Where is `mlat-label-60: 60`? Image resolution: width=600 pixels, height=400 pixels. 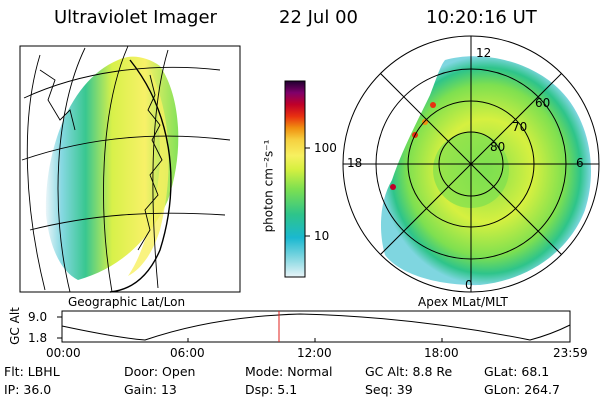 mlat-label-60: 60 is located at coordinates (543, 103).